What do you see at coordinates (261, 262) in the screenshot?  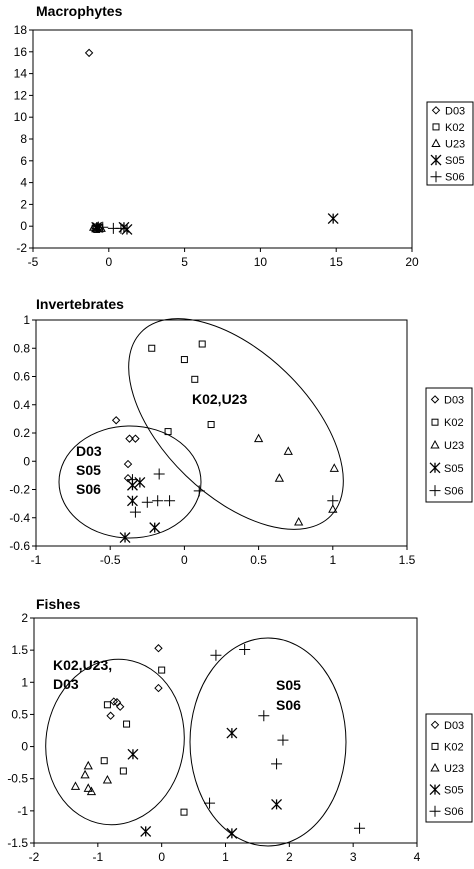 I see `x-tick-label: 10` at bounding box center [261, 262].